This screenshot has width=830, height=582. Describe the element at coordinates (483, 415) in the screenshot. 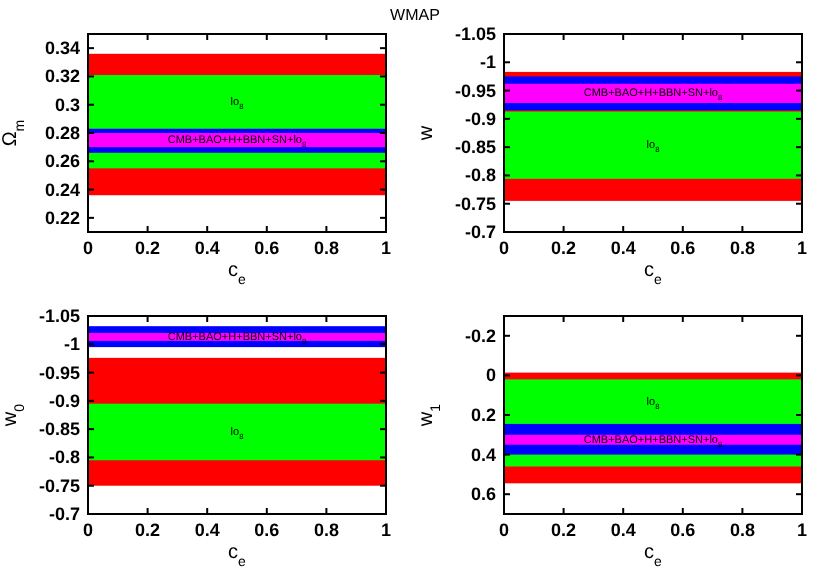

I see `y-tick-label: 0.2` at that location.